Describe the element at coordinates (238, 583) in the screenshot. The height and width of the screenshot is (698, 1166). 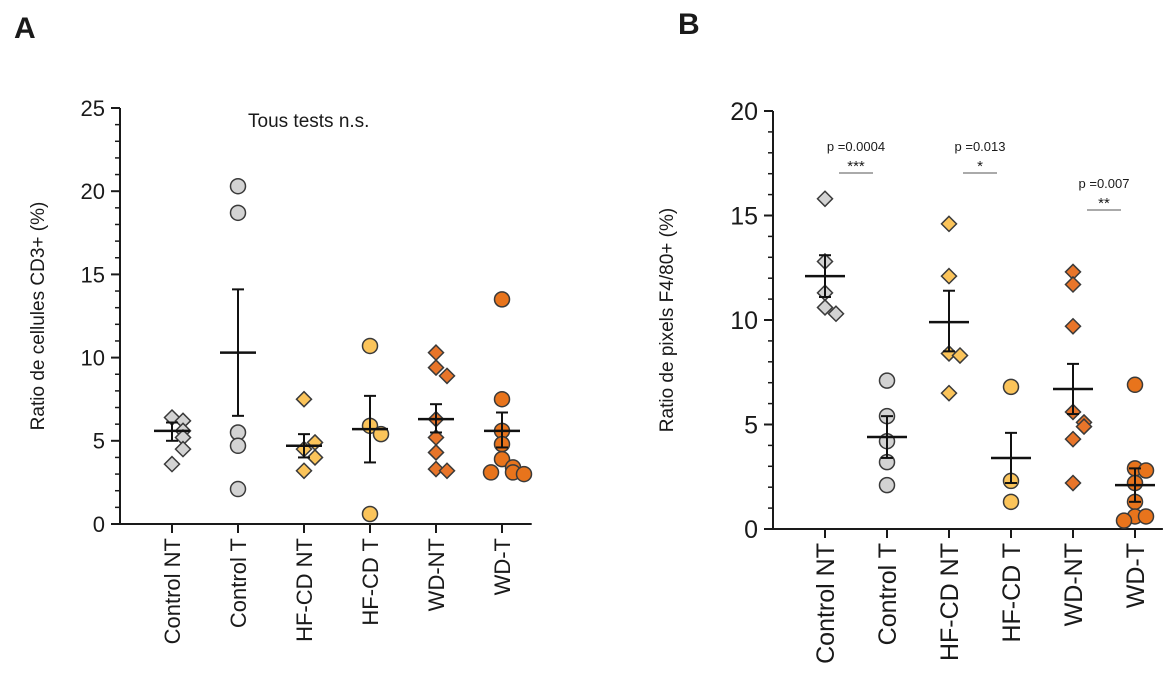
I see `x-tick-label-control-t-a: Control T` at that location.